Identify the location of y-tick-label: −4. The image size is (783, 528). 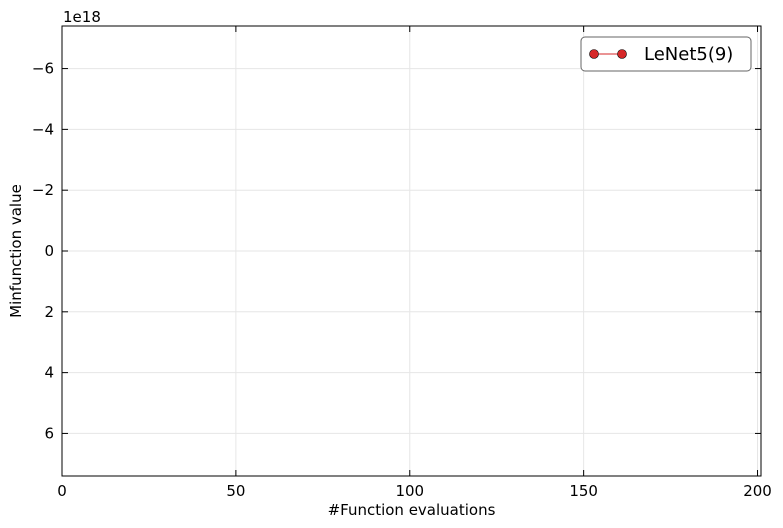
(43, 129).